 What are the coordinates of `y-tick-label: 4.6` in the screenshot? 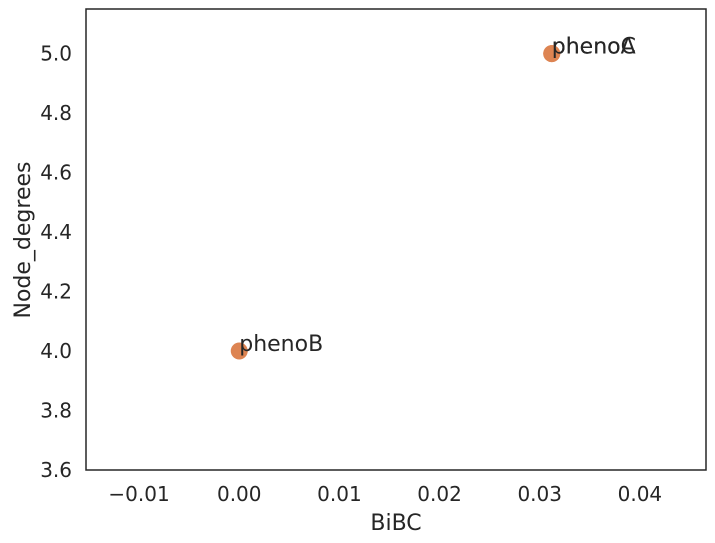 It's located at (56, 173).